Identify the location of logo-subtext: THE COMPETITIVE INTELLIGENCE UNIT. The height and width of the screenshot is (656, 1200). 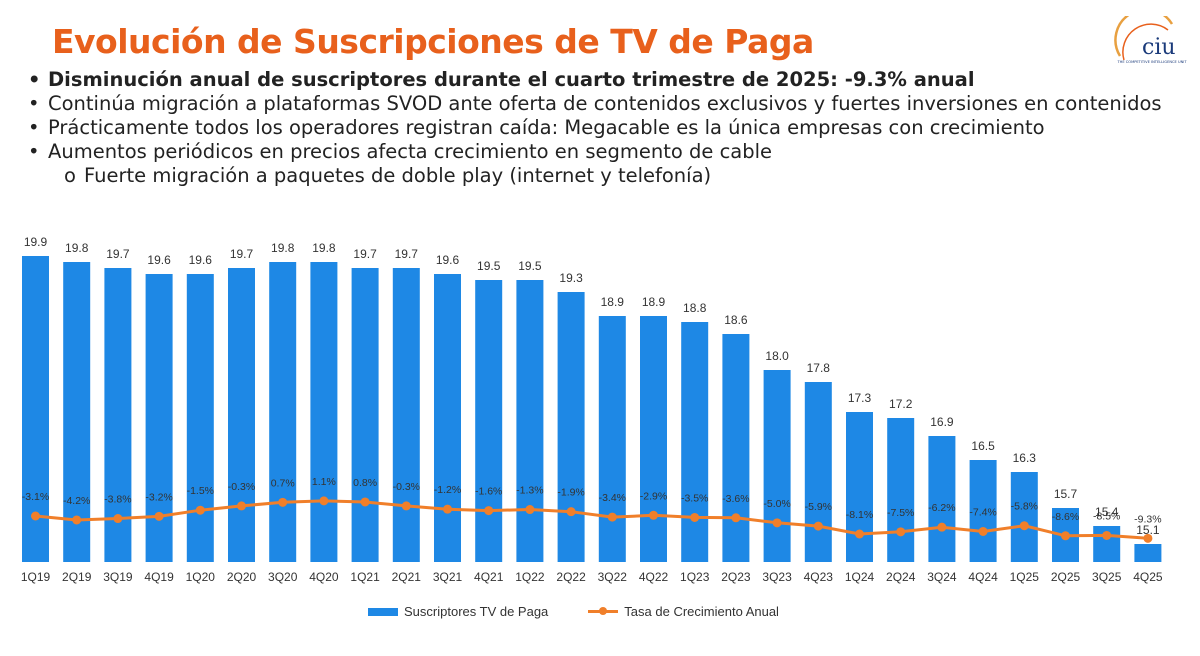
(1151, 62).